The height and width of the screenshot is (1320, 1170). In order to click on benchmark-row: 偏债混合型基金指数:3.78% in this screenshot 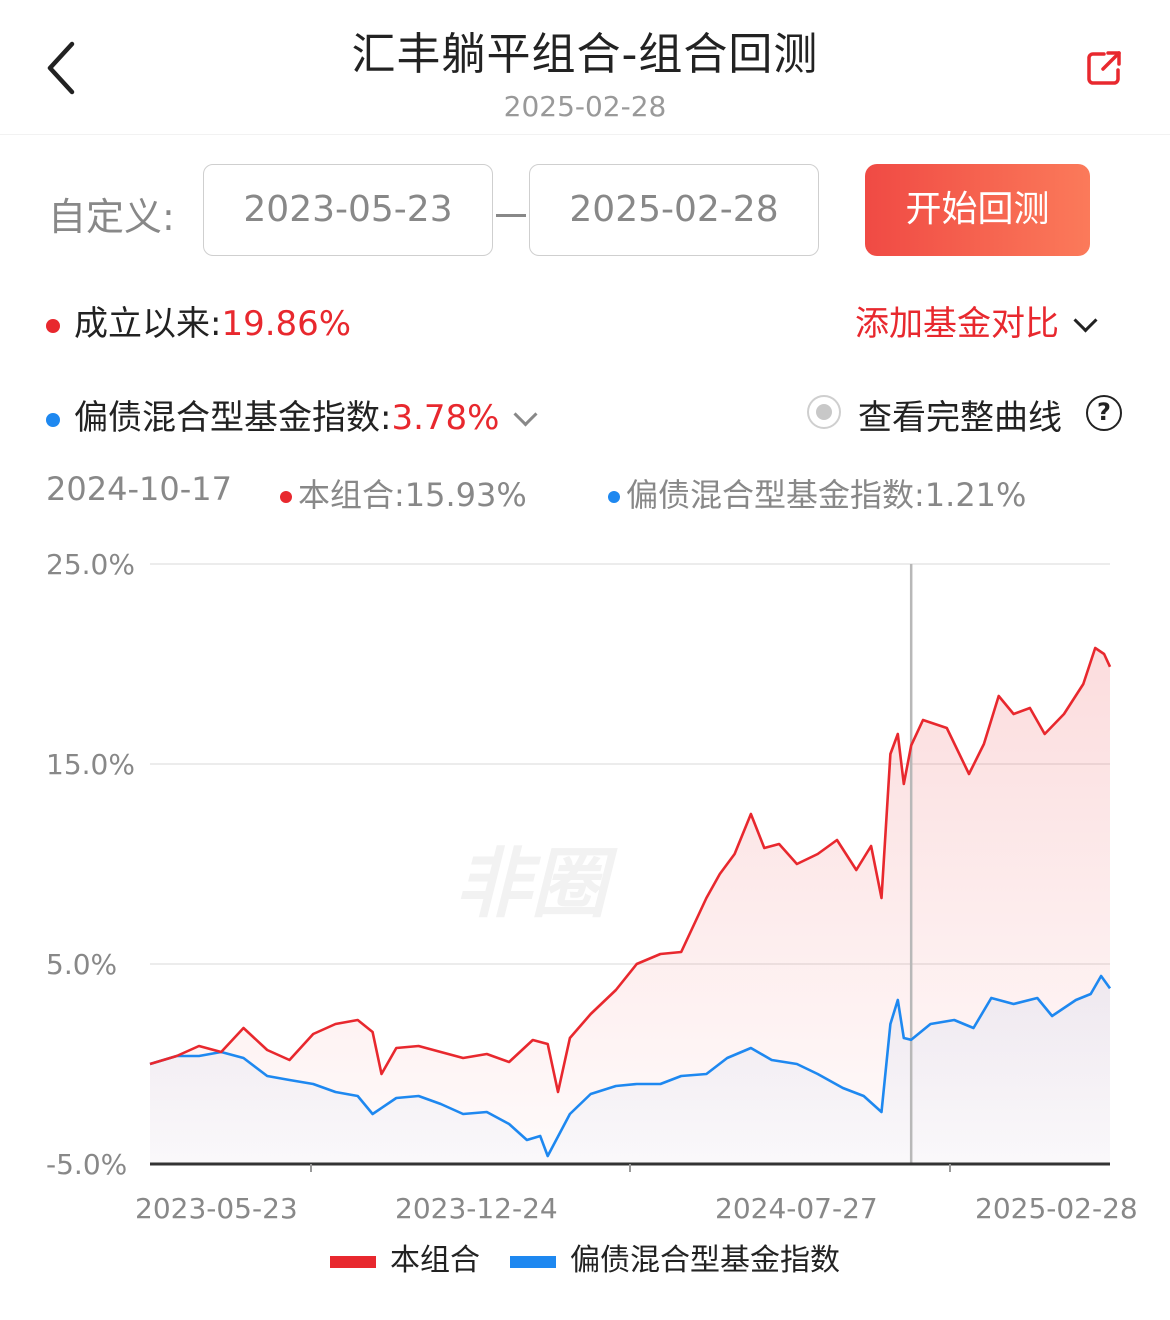, I will do `click(292, 414)`.